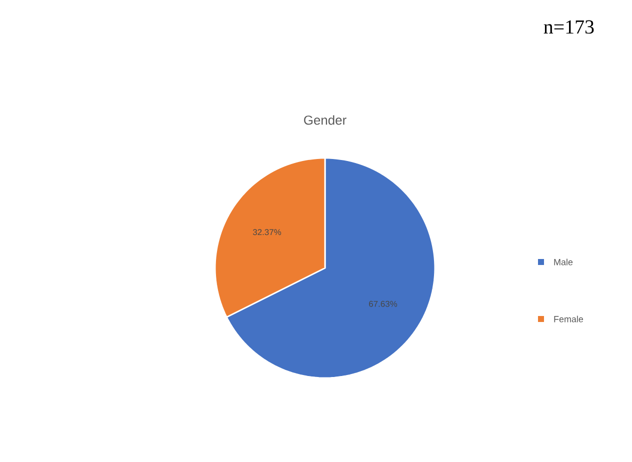 This screenshot has width=632, height=462. I want to click on data-label: 67.63%, so click(383, 303).